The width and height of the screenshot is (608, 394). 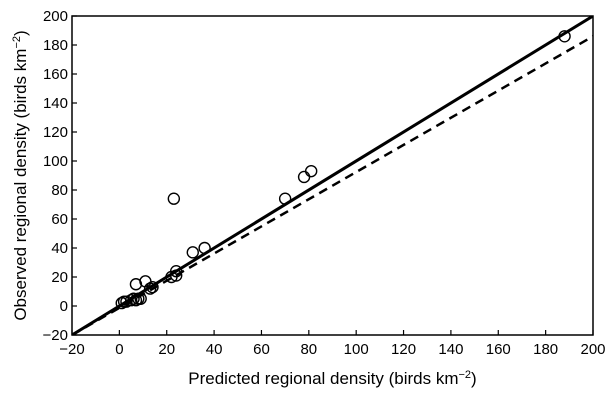 What do you see at coordinates (55, 74) in the screenshot?
I see `y-tick-label: 160` at bounding box center [55, 74].